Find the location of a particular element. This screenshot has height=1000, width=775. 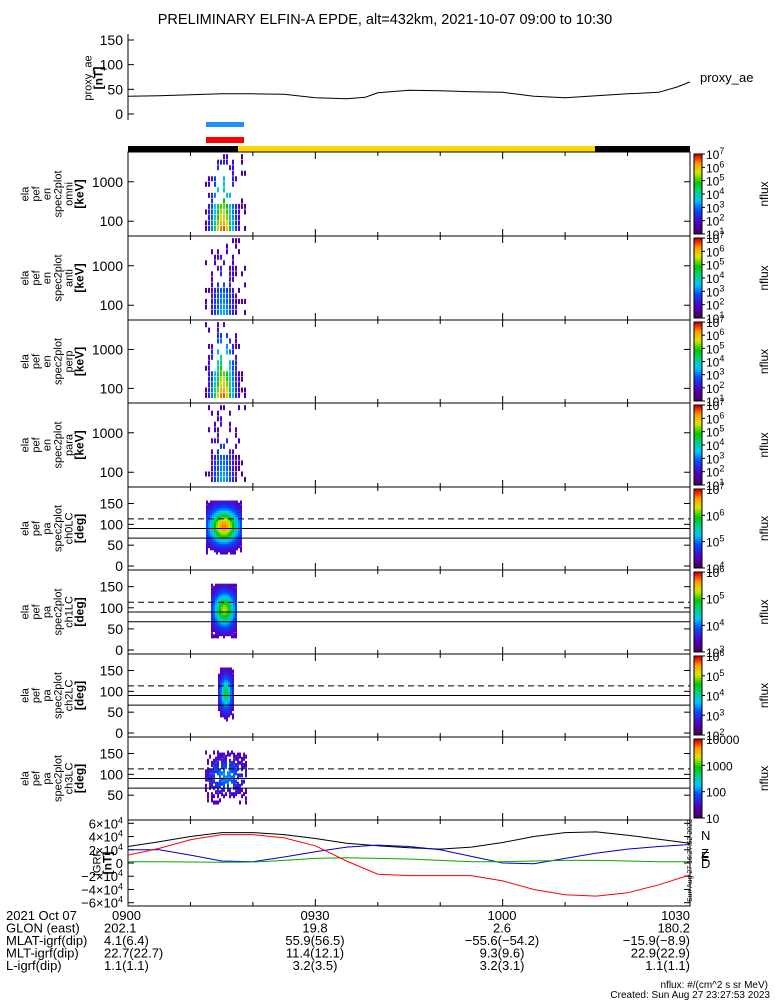

igrf-ylabel: IGRF[nT] is located at coordinates (103, 863).